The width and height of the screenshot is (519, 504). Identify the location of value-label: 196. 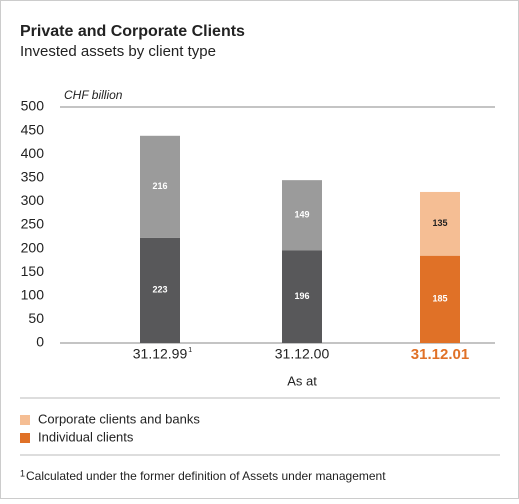
(301, 296).